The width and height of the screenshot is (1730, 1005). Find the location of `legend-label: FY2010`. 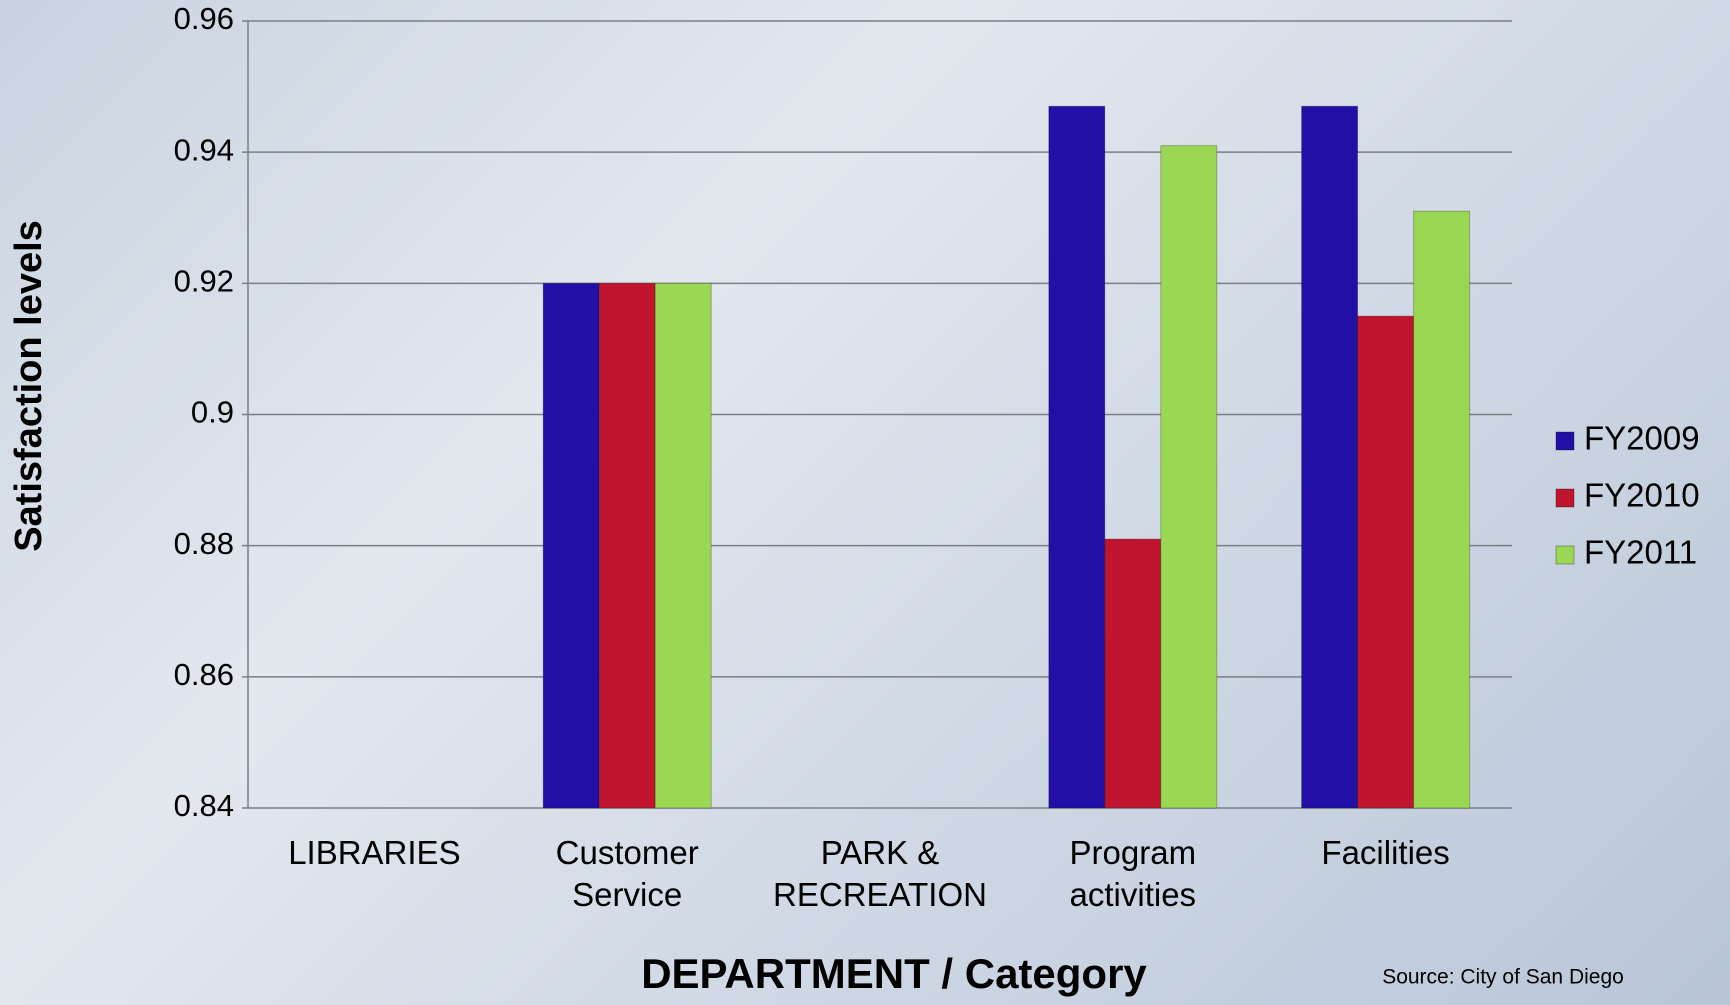

legend-label: FY2010 is located at coordinates (1642, 495).